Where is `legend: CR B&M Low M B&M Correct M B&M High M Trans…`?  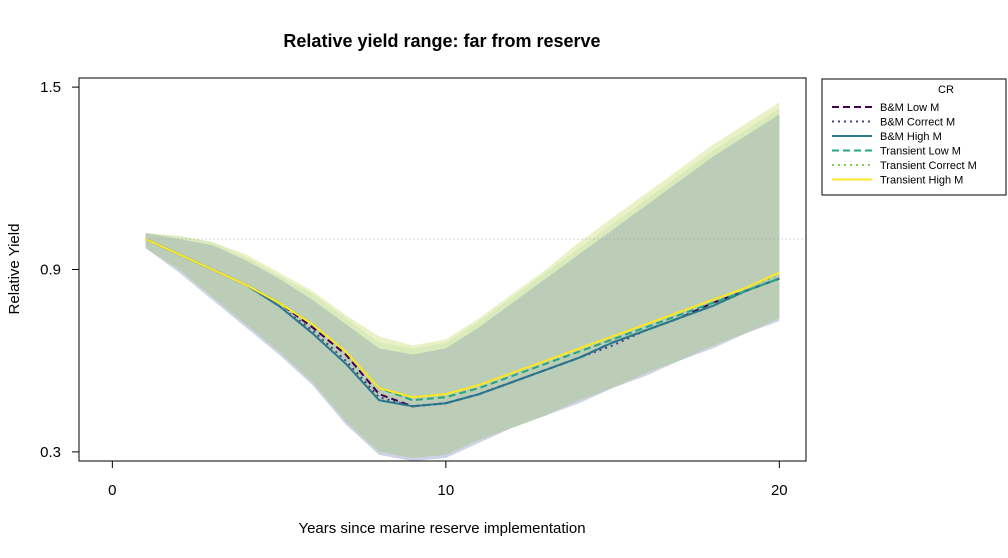
legend: CR B&M Low M B&M Correct M B&M High M Trans… is located at coordinates (914, 137).